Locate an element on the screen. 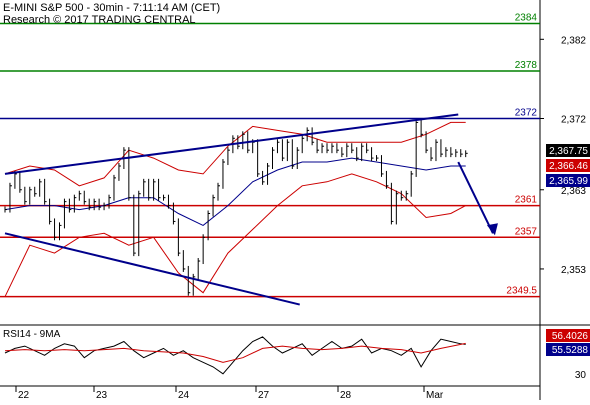 This screenshot has height=405, width=590. price-tick-label: 2,353 is located at coordinates (573, 270).